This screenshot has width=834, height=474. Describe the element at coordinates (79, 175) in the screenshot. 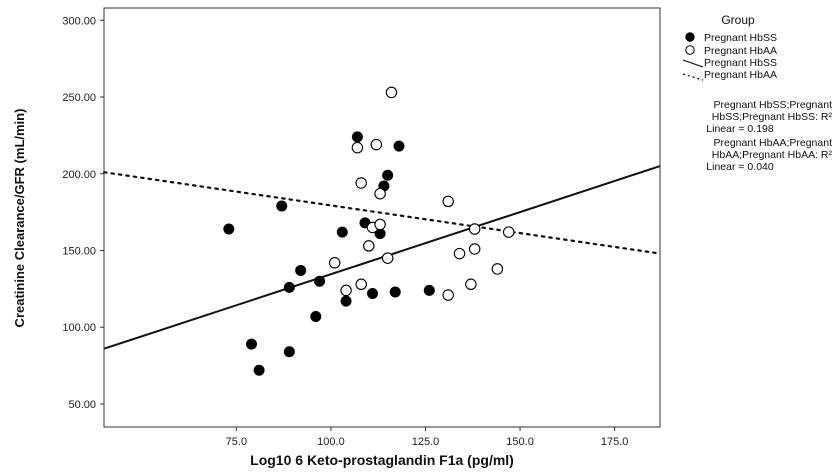

I see `y-tick-label-4: 200.00` at that location.